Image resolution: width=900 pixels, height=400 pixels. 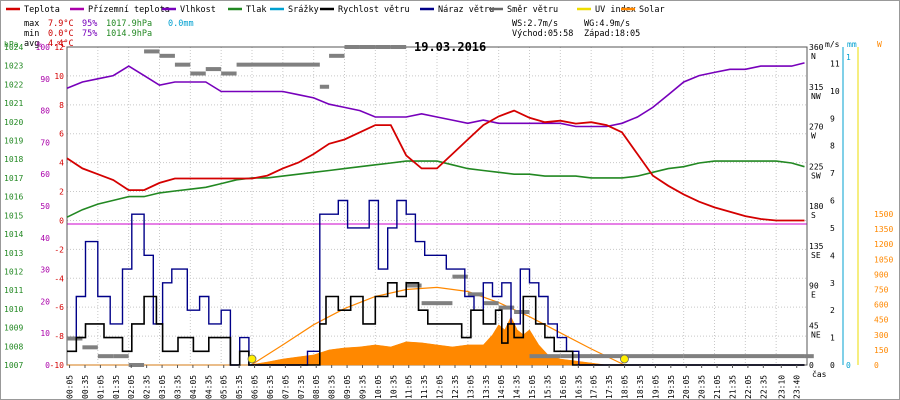 What do you see at coordinates (883, 244) in the screenshot?
I see `w-tick: 1200` at bounding box center [883, 244].